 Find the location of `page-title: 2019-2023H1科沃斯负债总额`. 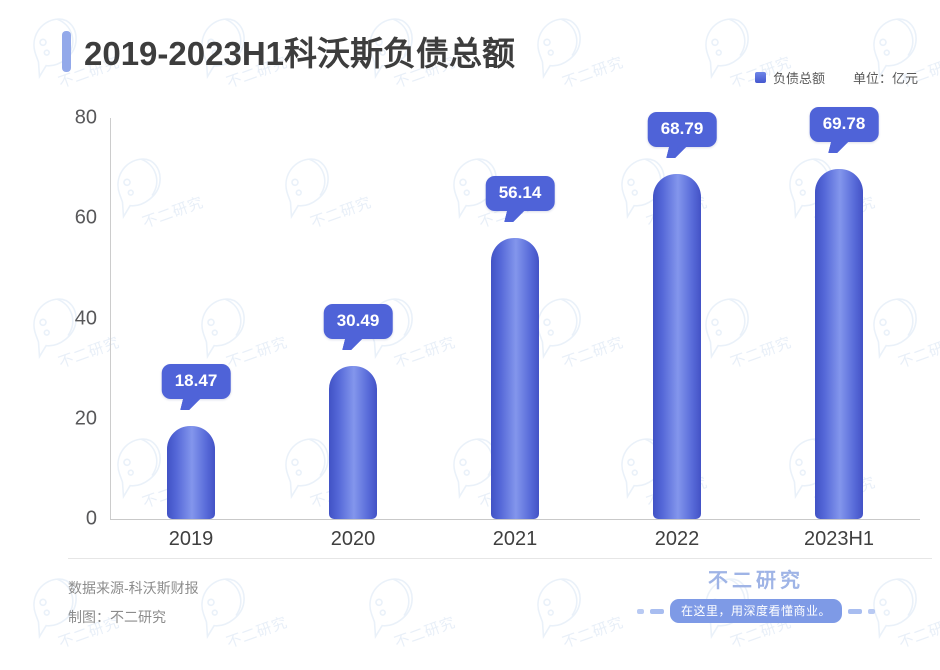

page-title: 2019-2023H1科沃斯负债总额 is located at coordinates (299, 53).